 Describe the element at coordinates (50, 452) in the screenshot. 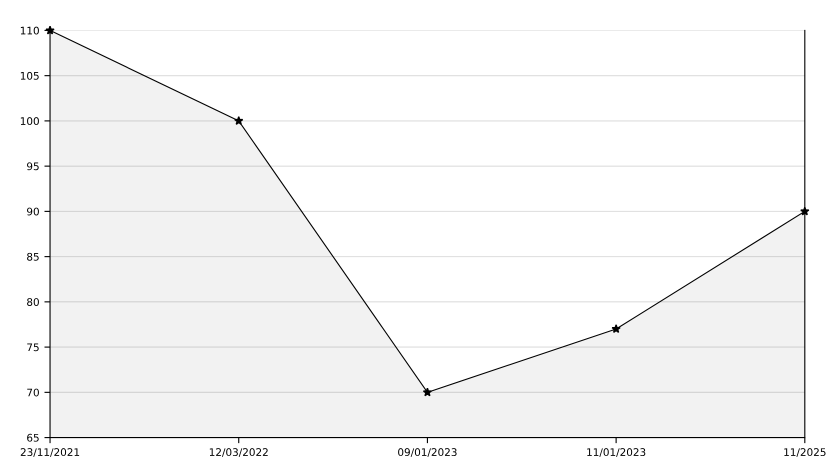

I see `x-tick-label: 23/11/2021` at that location.